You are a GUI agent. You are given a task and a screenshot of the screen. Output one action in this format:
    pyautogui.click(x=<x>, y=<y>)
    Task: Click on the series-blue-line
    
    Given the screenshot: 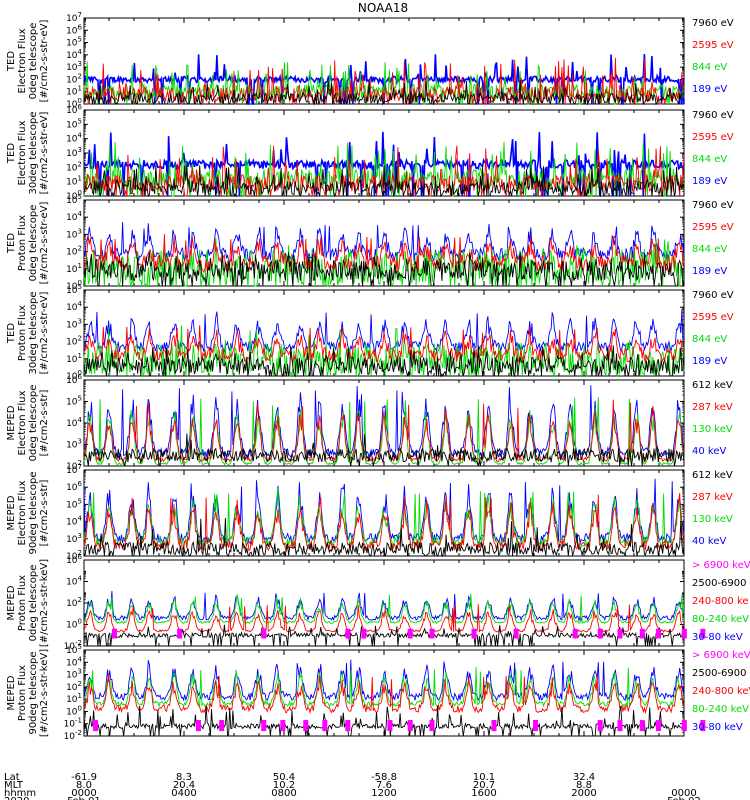 What is the action you would take?
    pyautogui.click(x=384, y=511)
    